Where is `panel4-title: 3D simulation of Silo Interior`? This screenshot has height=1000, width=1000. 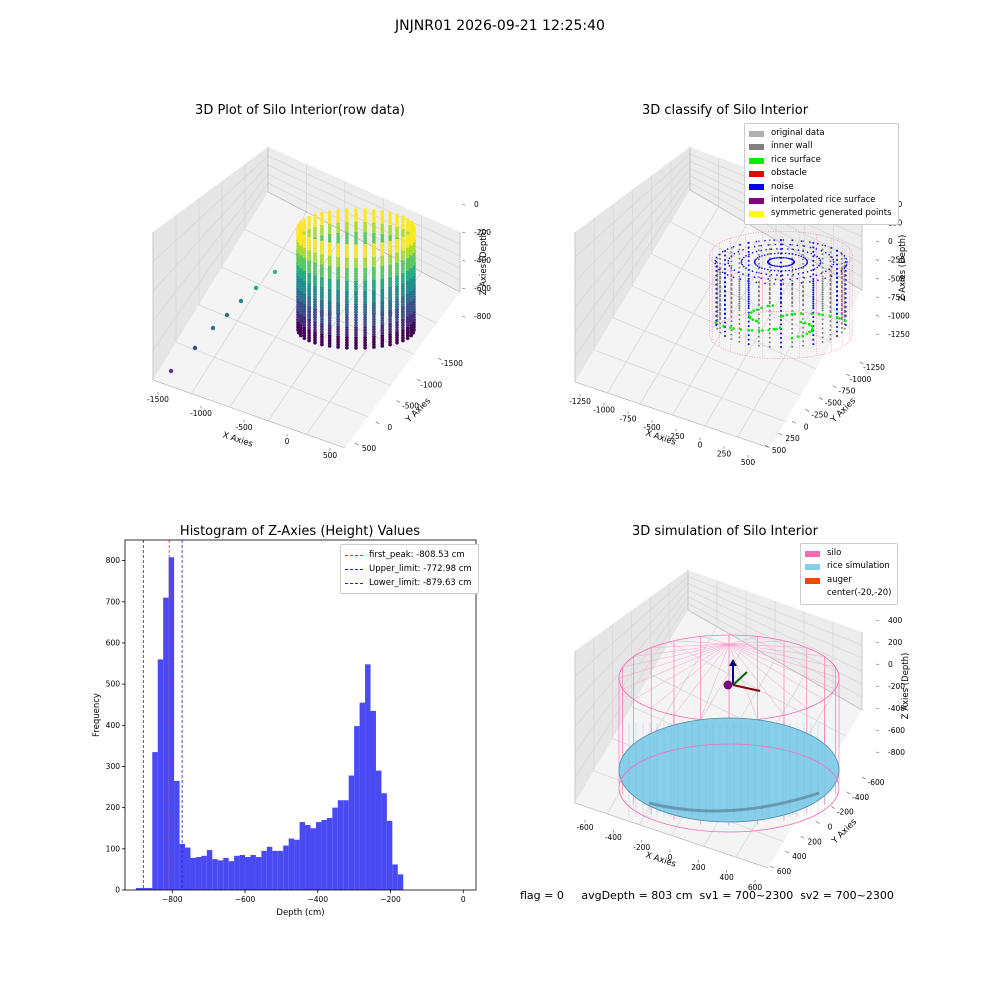 panel4-title: 3D simulation of Silo Interior is located at coordinates (725, 531).